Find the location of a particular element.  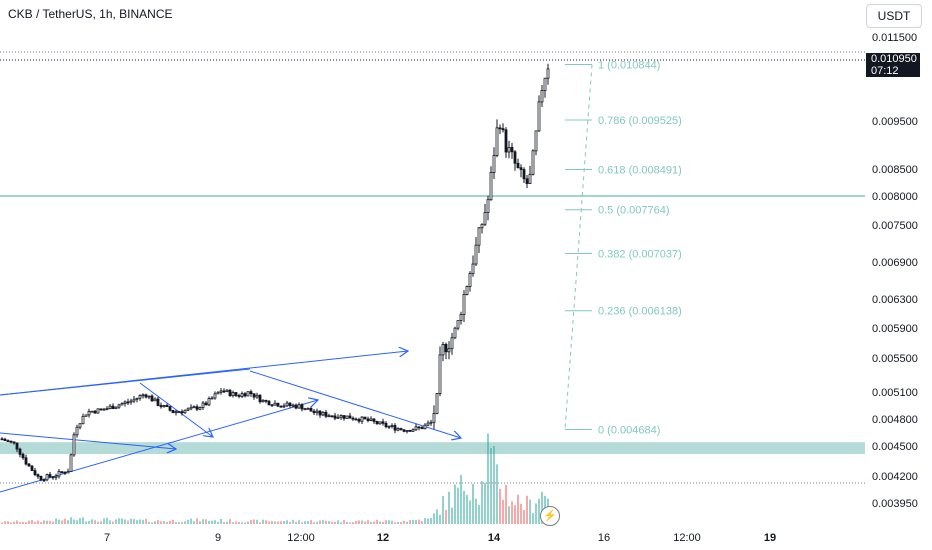

fib-level-label: 1 (0.010844) is located at coordinates (629, 66).